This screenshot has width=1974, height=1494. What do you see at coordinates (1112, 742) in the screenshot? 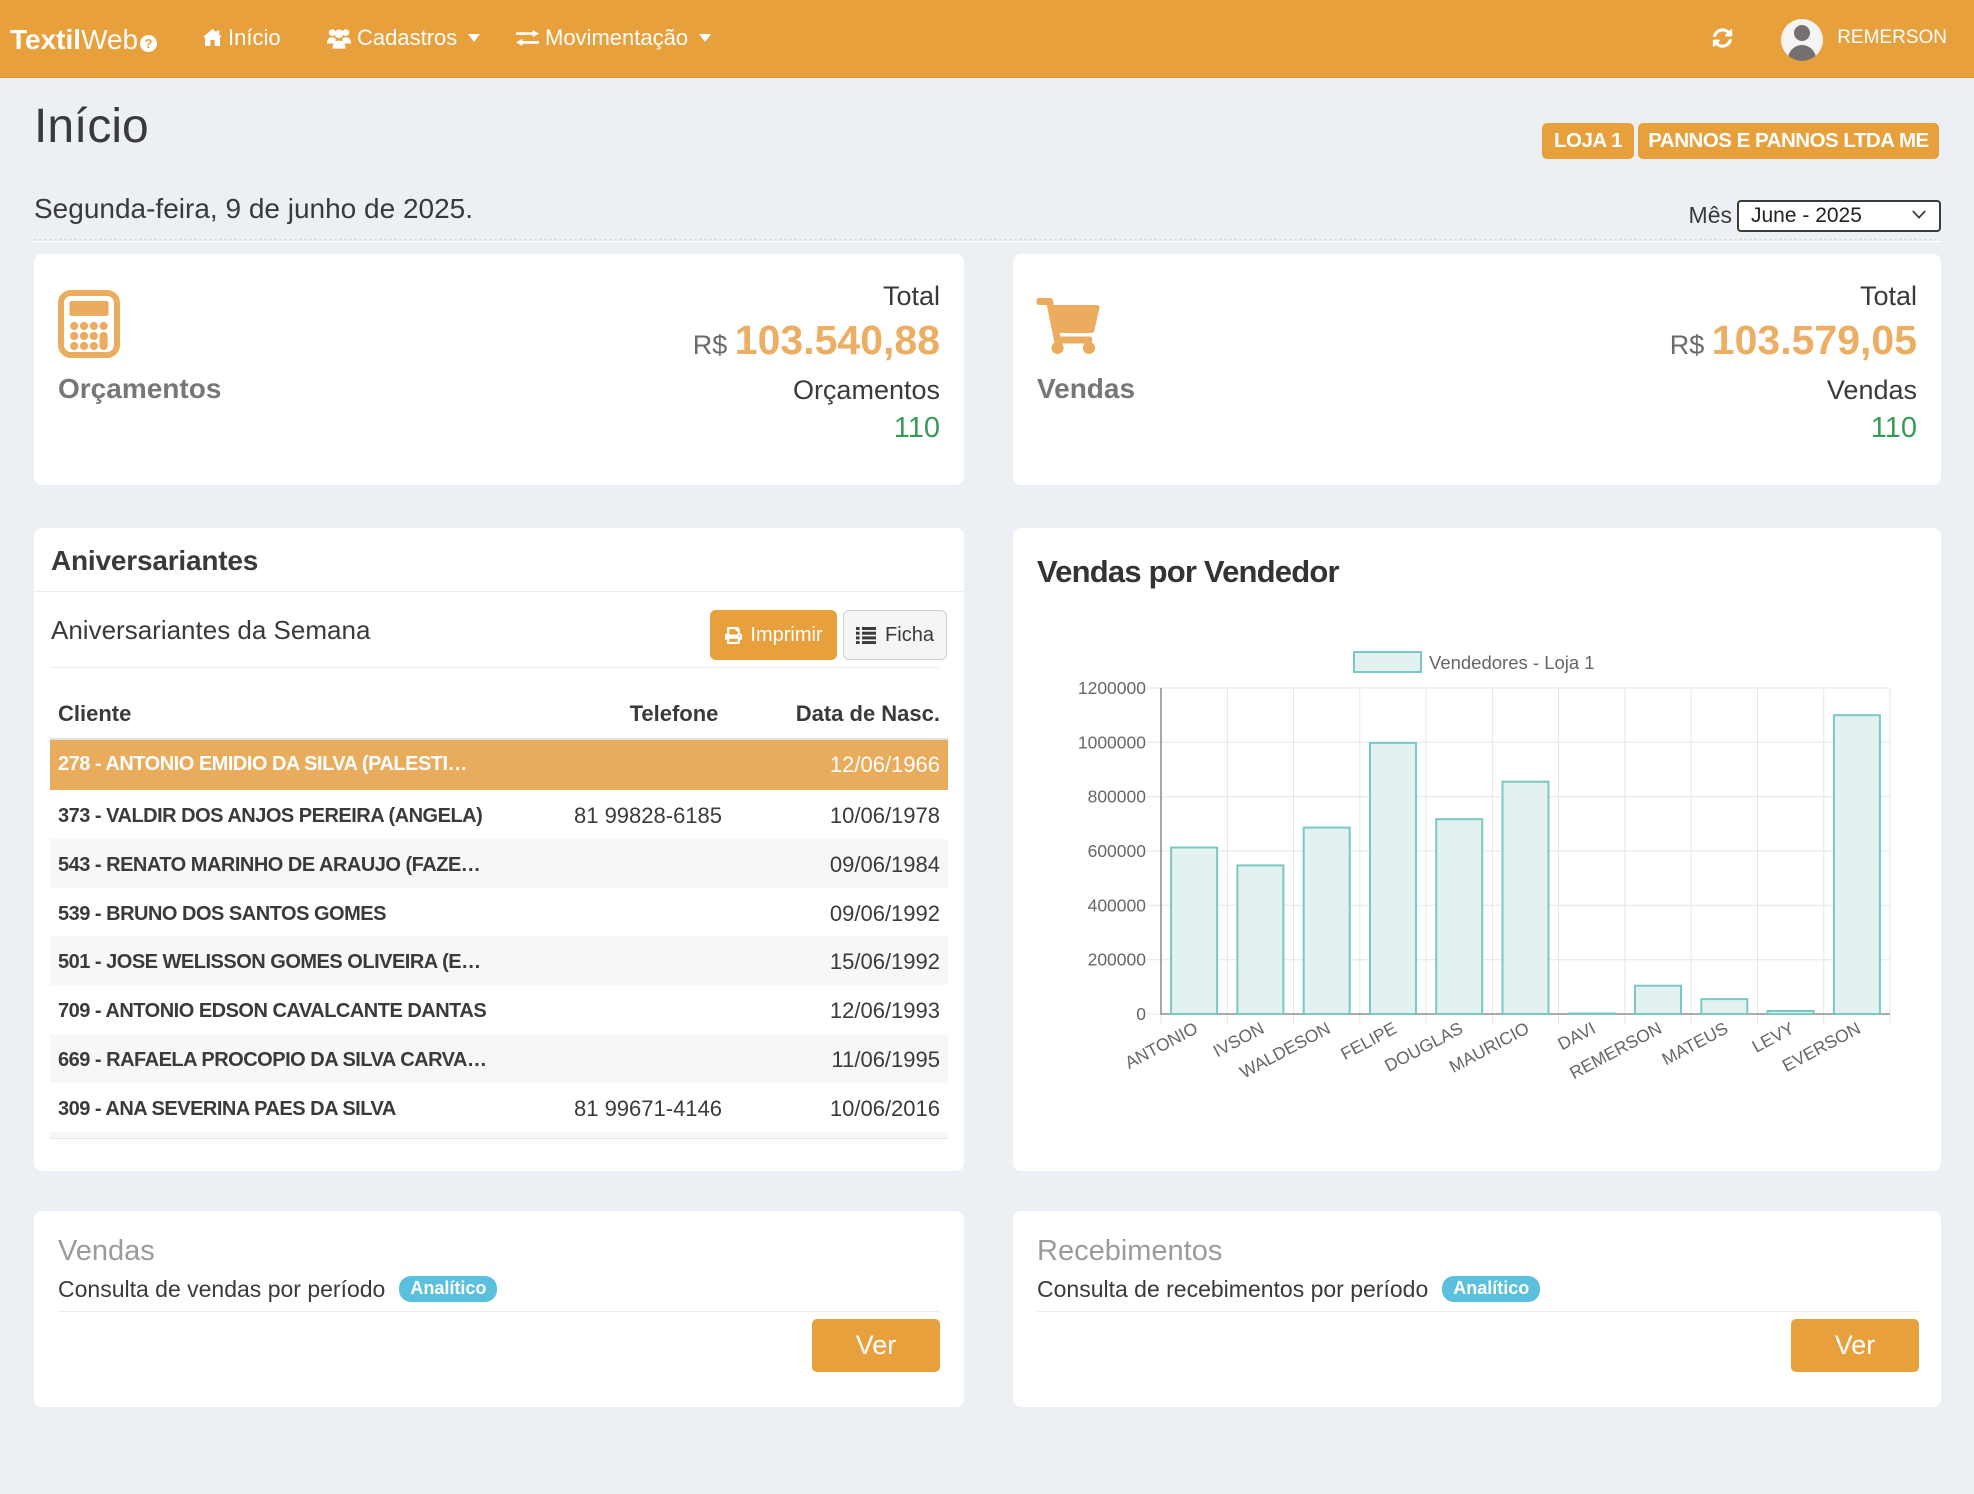
I see `svg-text: 1000000` at bounding box center [1112, 742].